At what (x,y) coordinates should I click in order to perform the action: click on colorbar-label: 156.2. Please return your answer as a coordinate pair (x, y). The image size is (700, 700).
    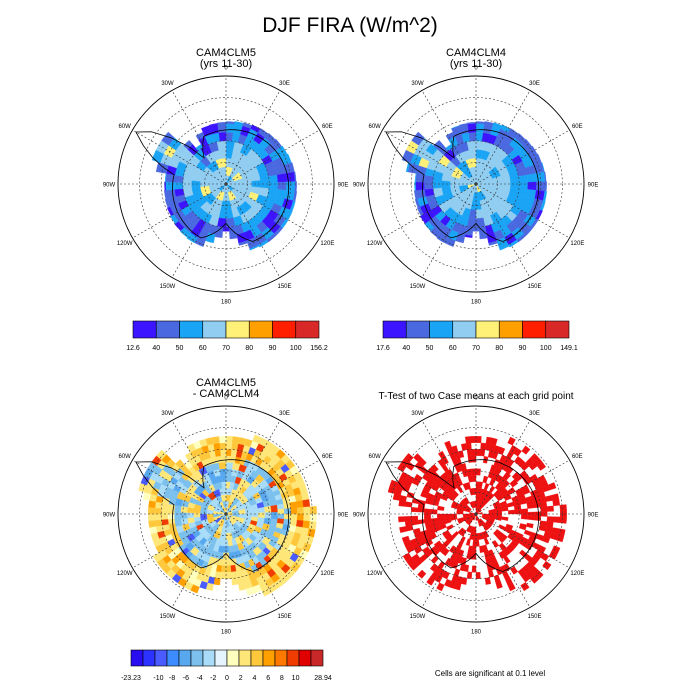
    Looking at the image, I should click on (319, 348).